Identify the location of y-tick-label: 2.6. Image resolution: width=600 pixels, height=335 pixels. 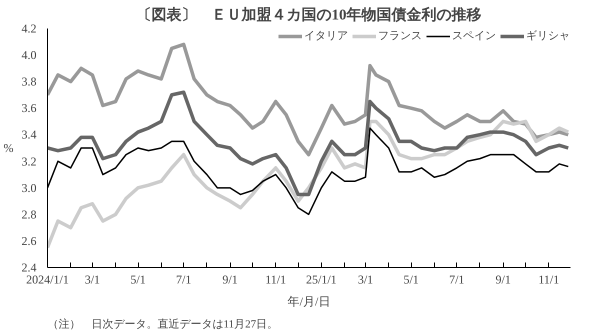
(29, 241).